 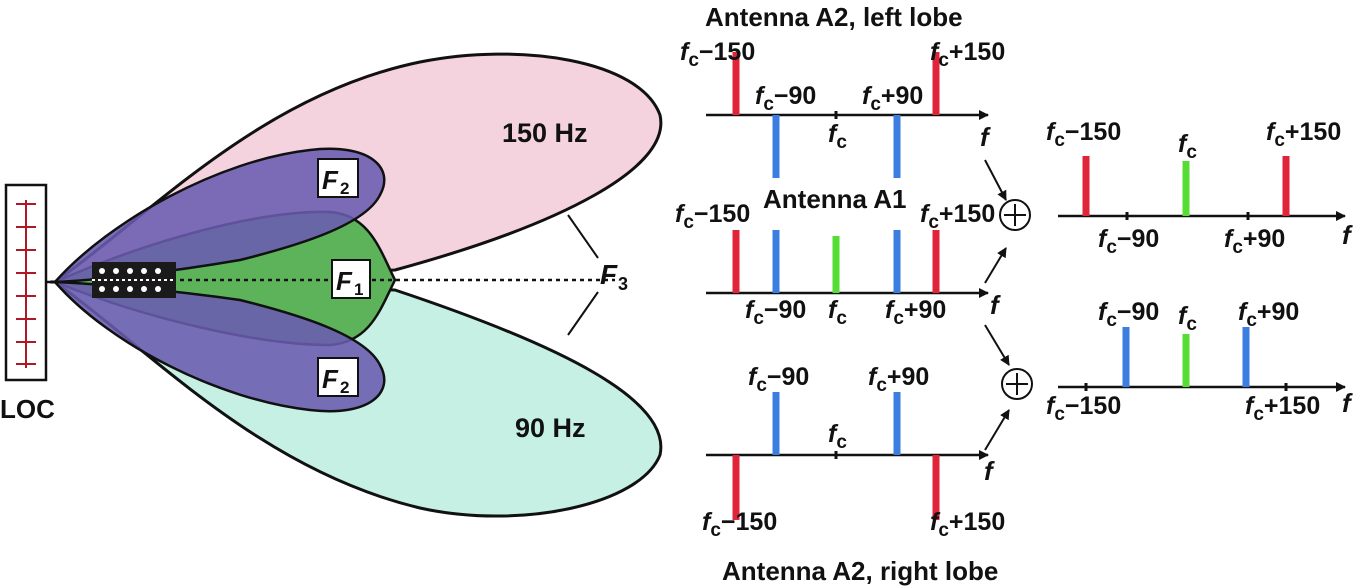 What do you see at coordinates (330, 180) in the screenshot?
I see `f2-upper-label: F` at bounding box center [330, 180].